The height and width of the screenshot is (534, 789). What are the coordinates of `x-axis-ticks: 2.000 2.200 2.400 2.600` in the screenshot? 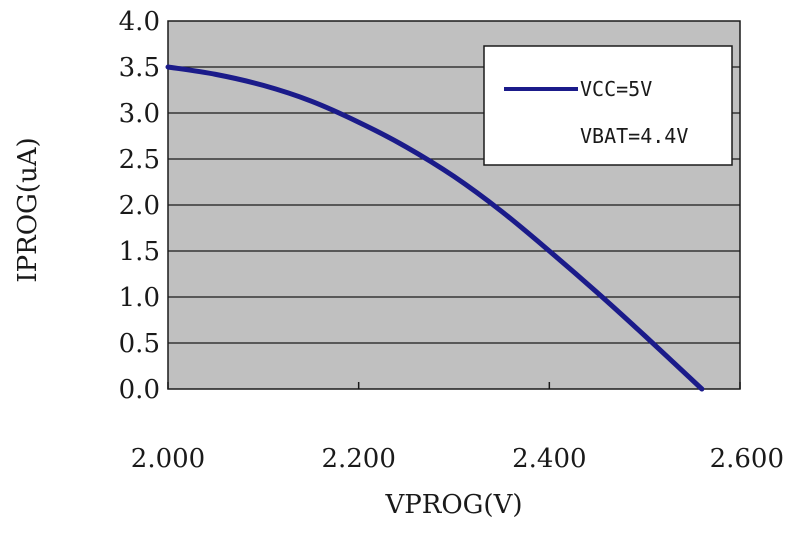 It's located at (457, 428).